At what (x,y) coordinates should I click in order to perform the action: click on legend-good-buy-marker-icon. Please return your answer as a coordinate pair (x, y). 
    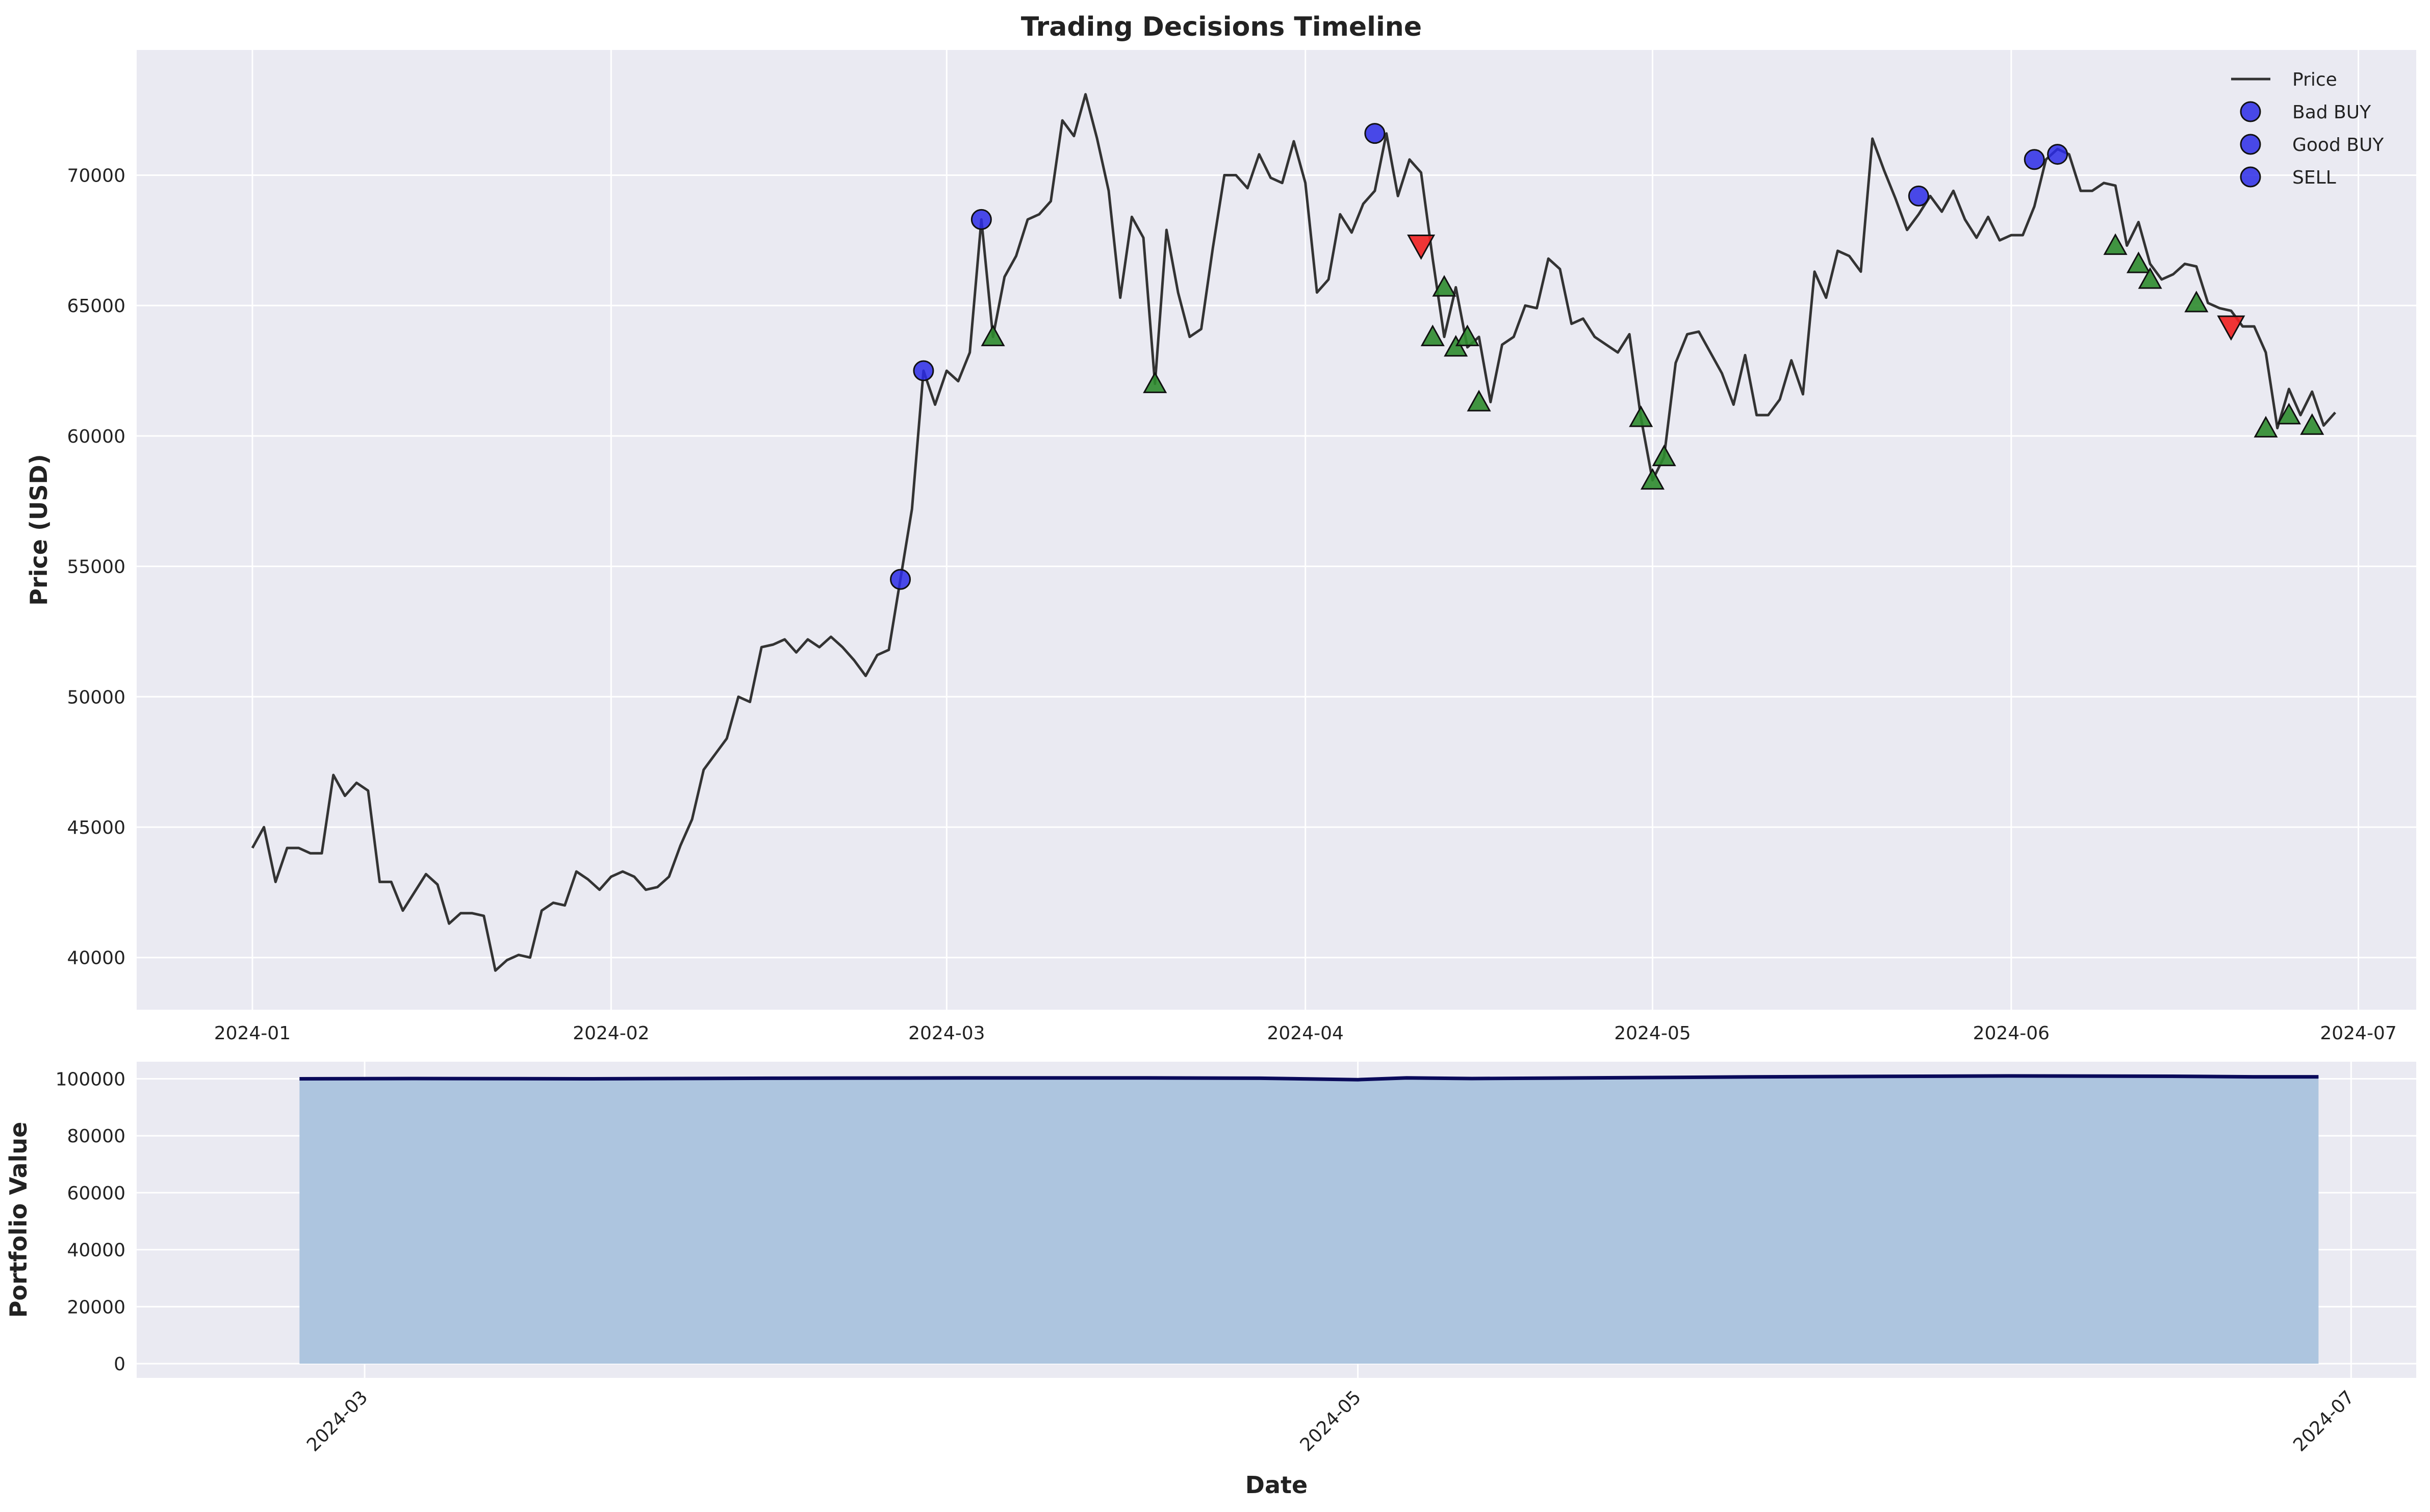
    Looking at the image, I should click on (2250, 145).